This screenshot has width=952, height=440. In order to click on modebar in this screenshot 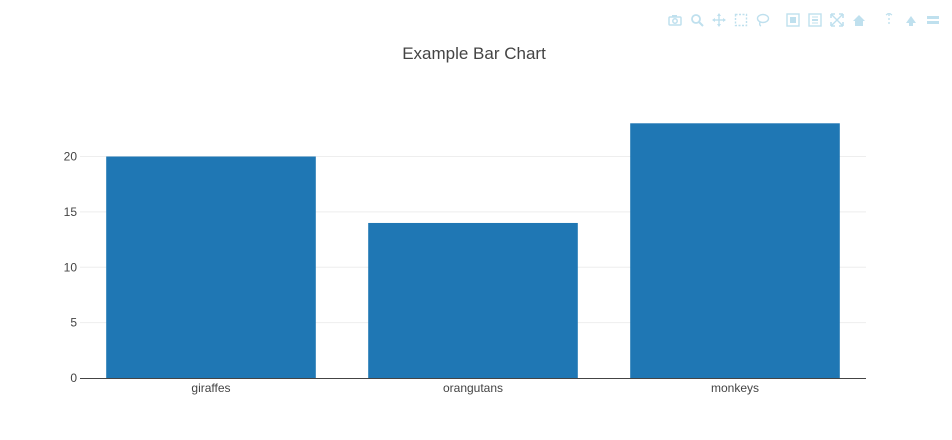, I will do `click(804, 20)`.